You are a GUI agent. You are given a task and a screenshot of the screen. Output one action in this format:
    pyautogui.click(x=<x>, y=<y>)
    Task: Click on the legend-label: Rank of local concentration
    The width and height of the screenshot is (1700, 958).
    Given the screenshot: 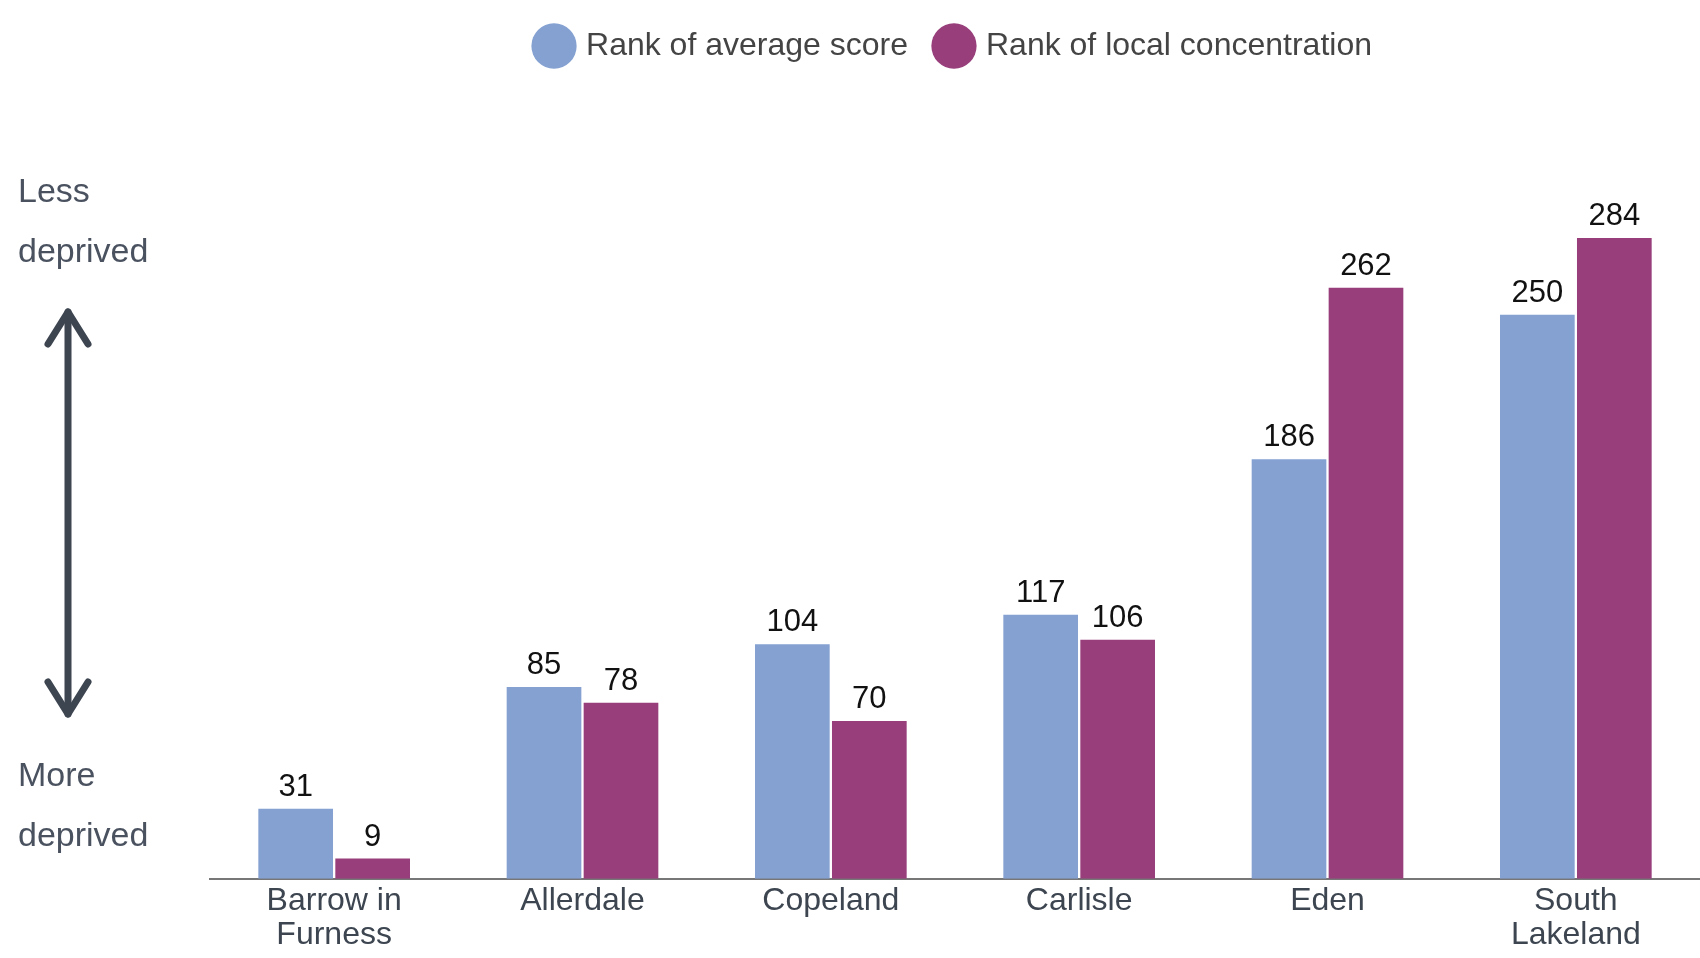 What is the action you would take?
    pyautogui.click(x=1178, y=43)
    